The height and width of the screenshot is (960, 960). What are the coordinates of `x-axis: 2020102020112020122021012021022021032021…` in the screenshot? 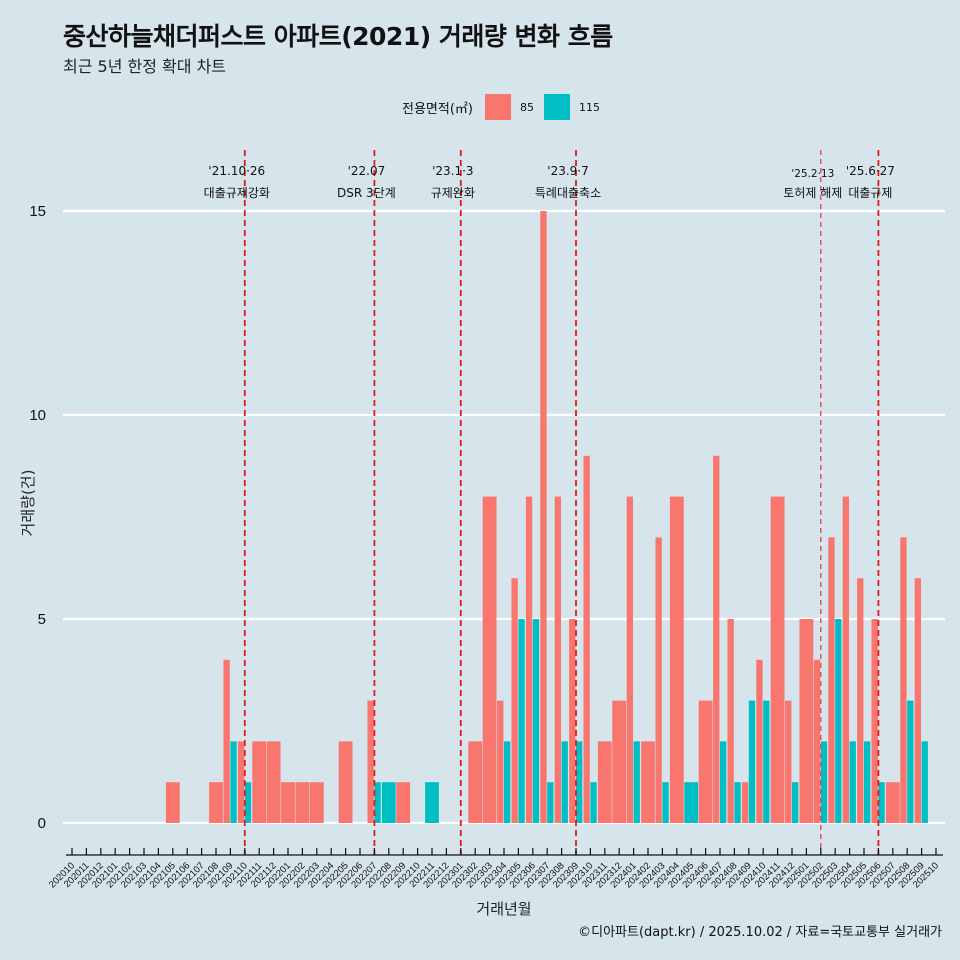 It's located at (495, 869).